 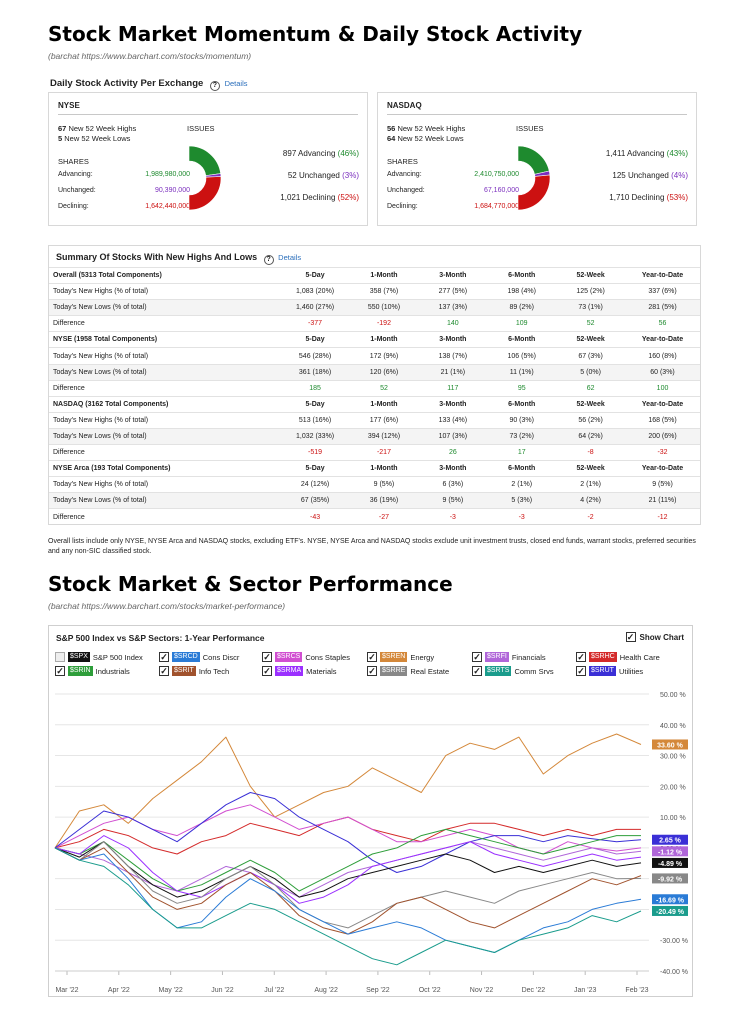 I want to click on legend-item-srcd: ✓ $SRCD Cons Discr, so click(x=199, y=657).